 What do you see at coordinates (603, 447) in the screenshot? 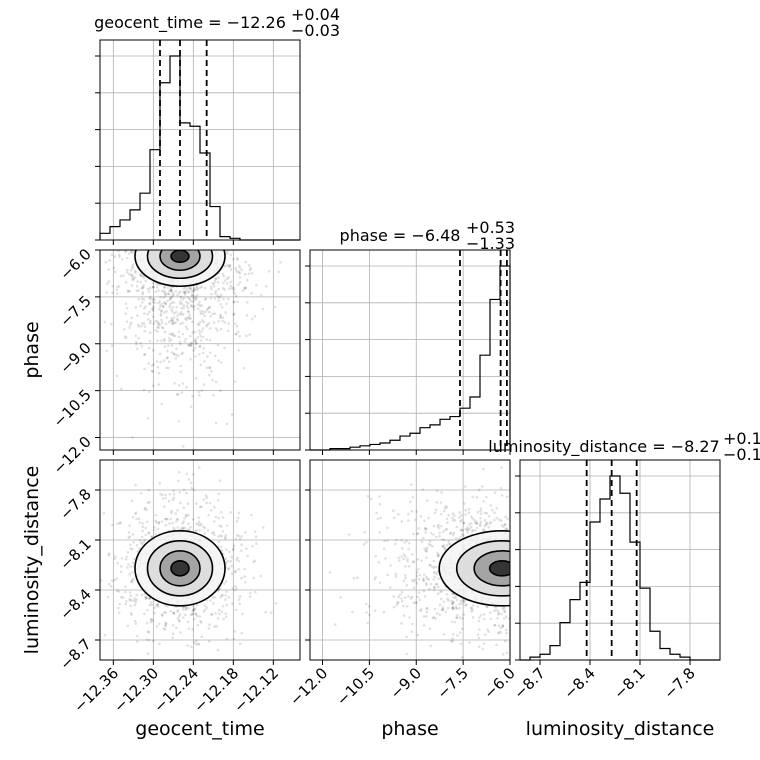
I see `title-luminosity-distance: luminosity_distance = −8.27` at bounding box center [603, 447].